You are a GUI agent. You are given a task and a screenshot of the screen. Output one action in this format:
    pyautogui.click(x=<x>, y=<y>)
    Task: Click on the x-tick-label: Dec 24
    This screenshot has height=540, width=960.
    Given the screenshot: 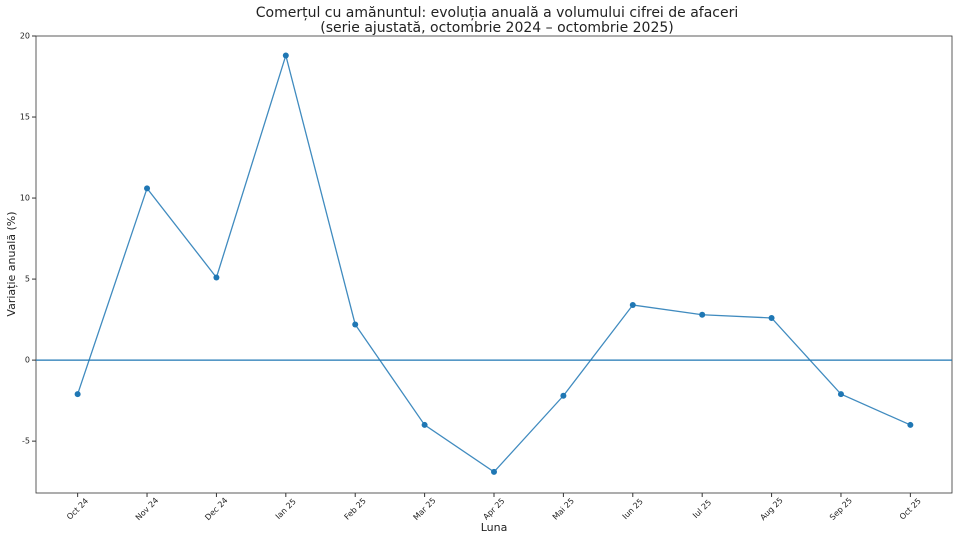 What is the action you would take?
    pyautogui.click(x=216, y=509)
    